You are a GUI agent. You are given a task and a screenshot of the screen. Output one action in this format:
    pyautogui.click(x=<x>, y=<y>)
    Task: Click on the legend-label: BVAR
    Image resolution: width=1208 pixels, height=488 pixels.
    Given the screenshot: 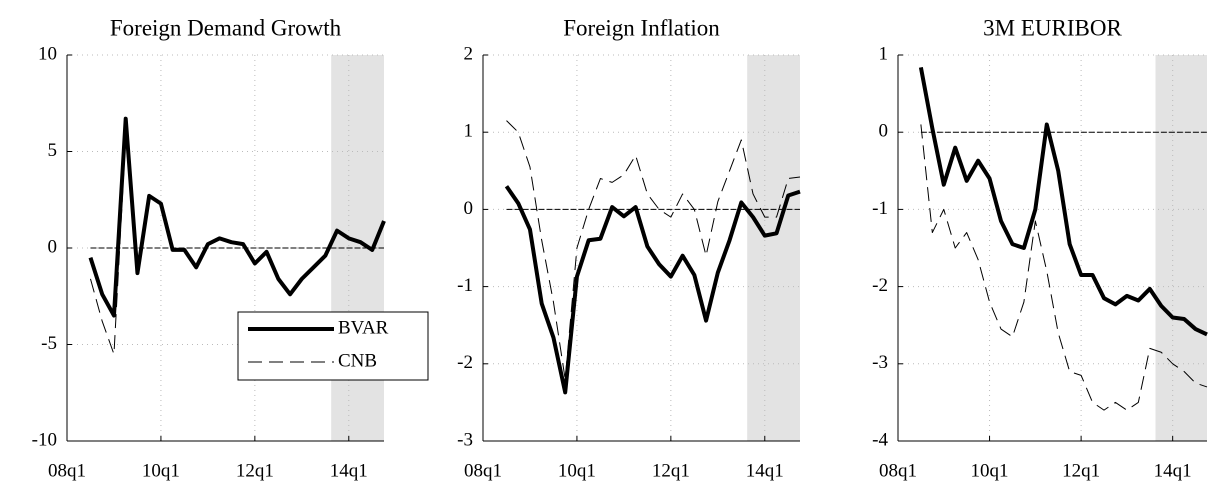 What is the action you would take?
    pyautogui.click(x=363, y=327)
    